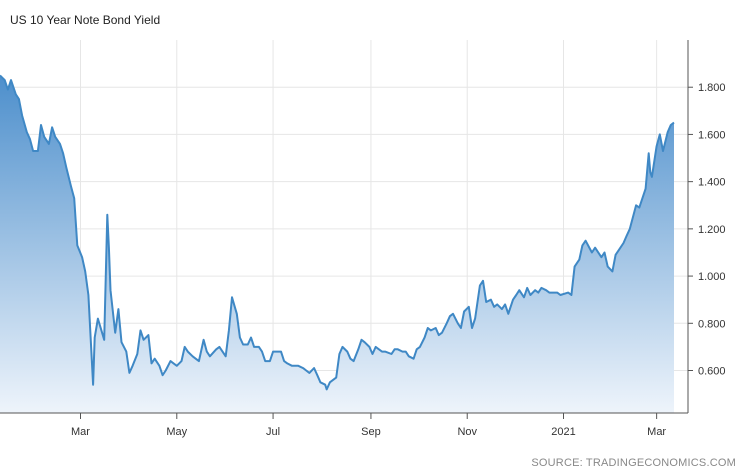 This screenshot has width=746, height=468. I want to click on y-tick-label: 1.800, so click(712, 88).